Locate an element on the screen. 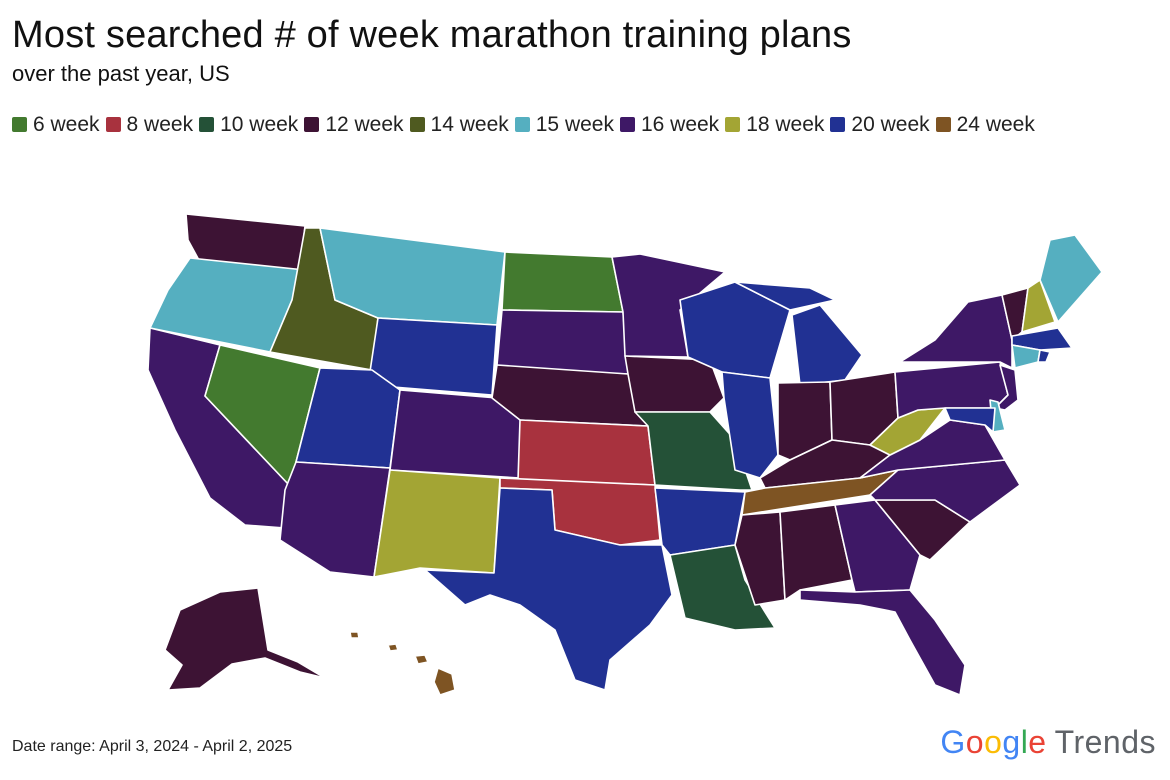 Image resolution: width=1170 pixels, height=780 pixels. legend-item-24-week: 24 week is located at coordinates (985, 124).